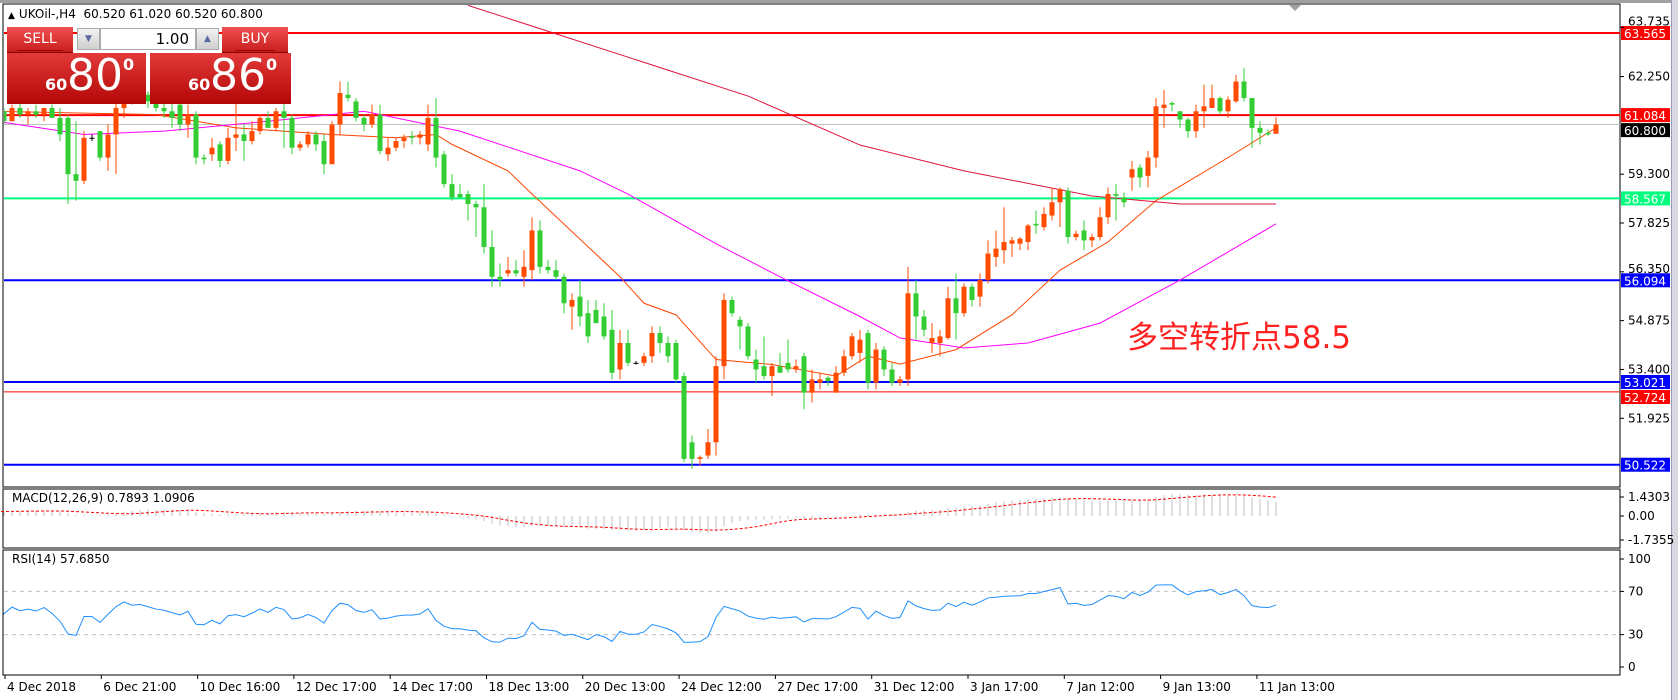 This screenshot has width=1678, height=700. Describe the element at coordinates (1635, 635) in the screenshot. I see `rsi-tick-label: 30` at that location.